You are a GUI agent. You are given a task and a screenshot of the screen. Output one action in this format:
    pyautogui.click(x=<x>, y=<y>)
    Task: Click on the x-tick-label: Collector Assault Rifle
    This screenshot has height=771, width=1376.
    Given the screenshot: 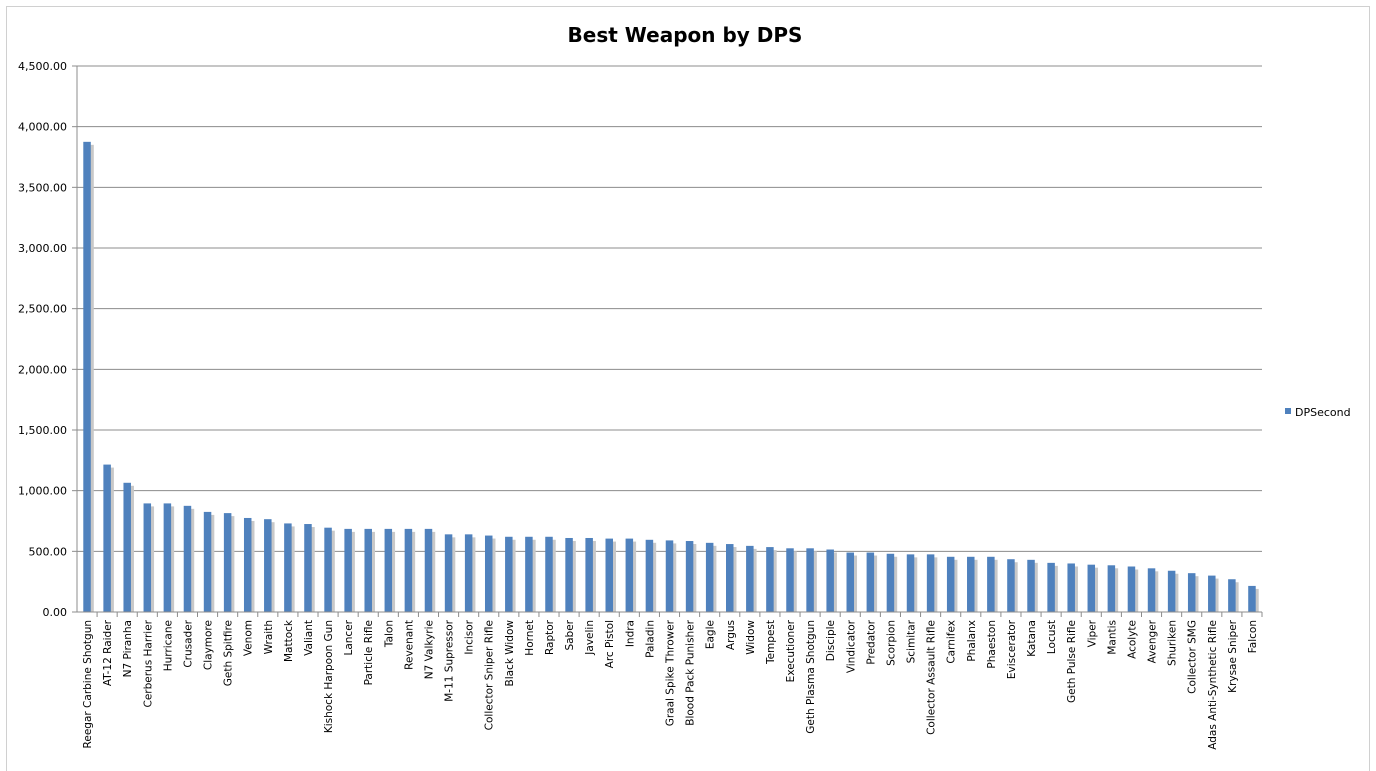 What is the action you would take?
    pyautogui.click(x=932, y=677)
    